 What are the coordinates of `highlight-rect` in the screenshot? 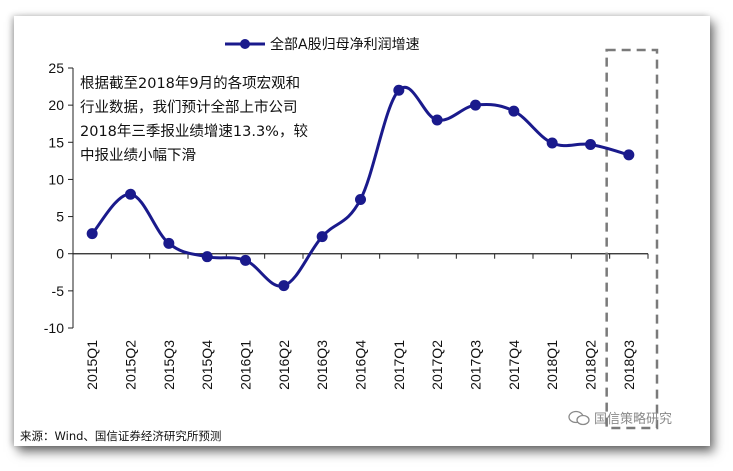 It's located at (632, 239).